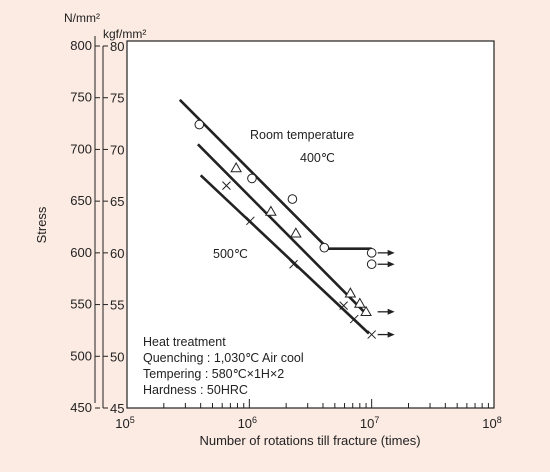 This screenshot has height=472, width=550. I want to click on right-tick-label: 60, so click(117, 253).